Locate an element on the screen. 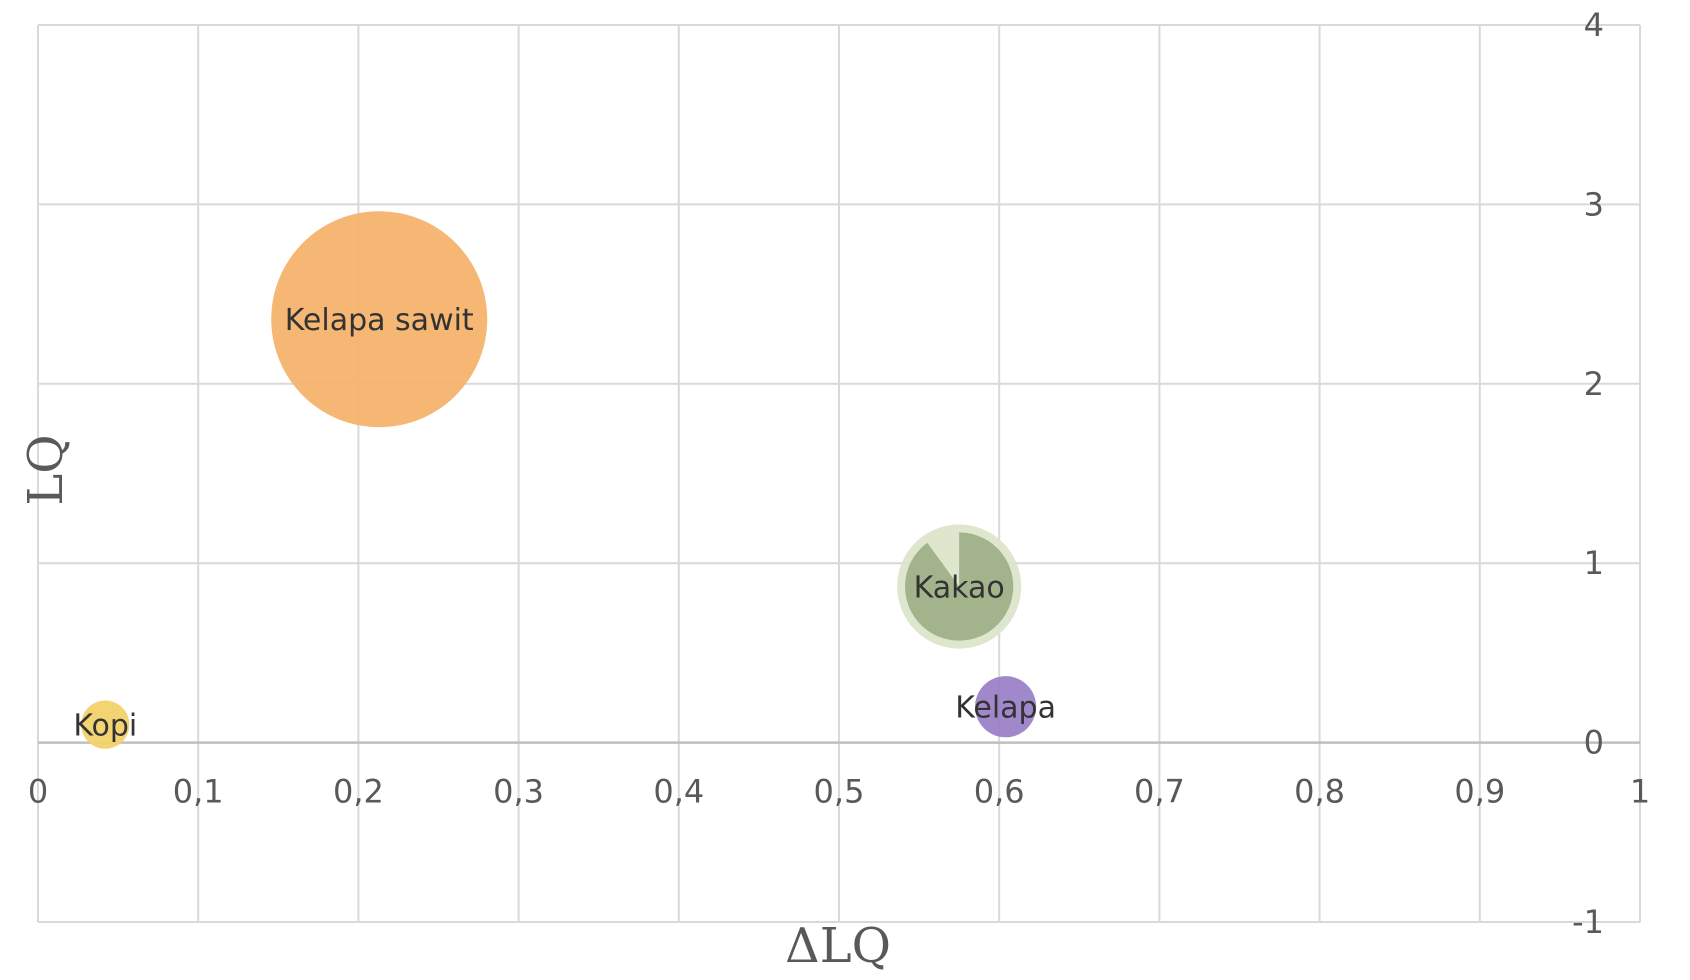 The width and height of the screenshot is (1690, 980). x-tick-label: 0,8 is located at coordinates (1319, 792).